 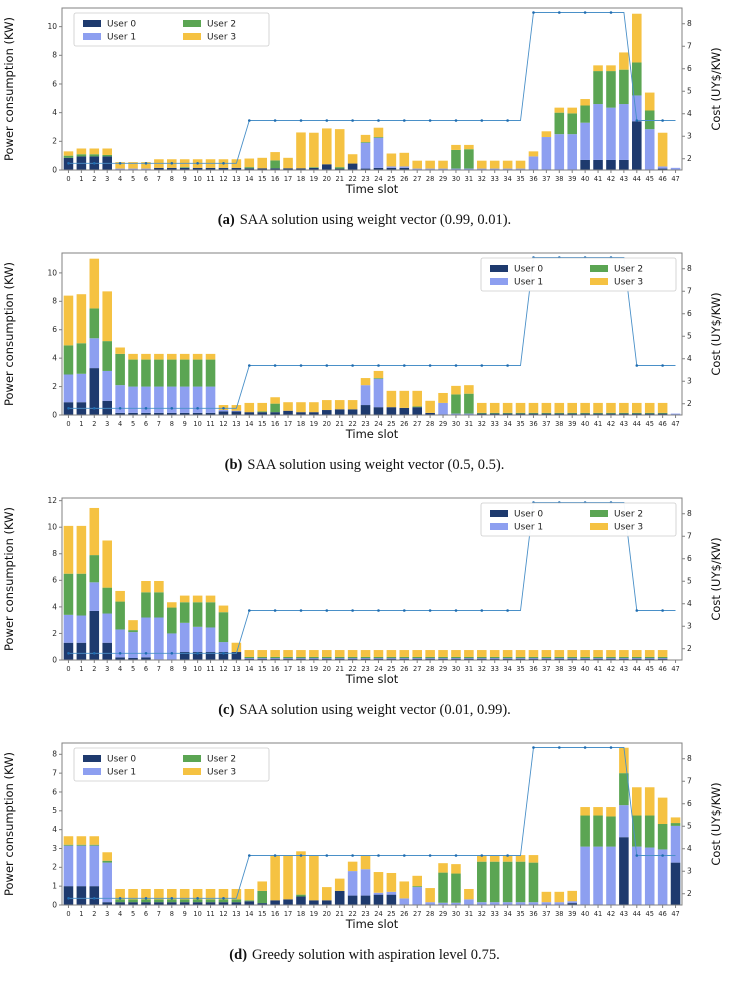 What do you see at coordinates (572, 179) in the screenshot?
I see `x-tick-label: 39` at bounding box center [572, 179].